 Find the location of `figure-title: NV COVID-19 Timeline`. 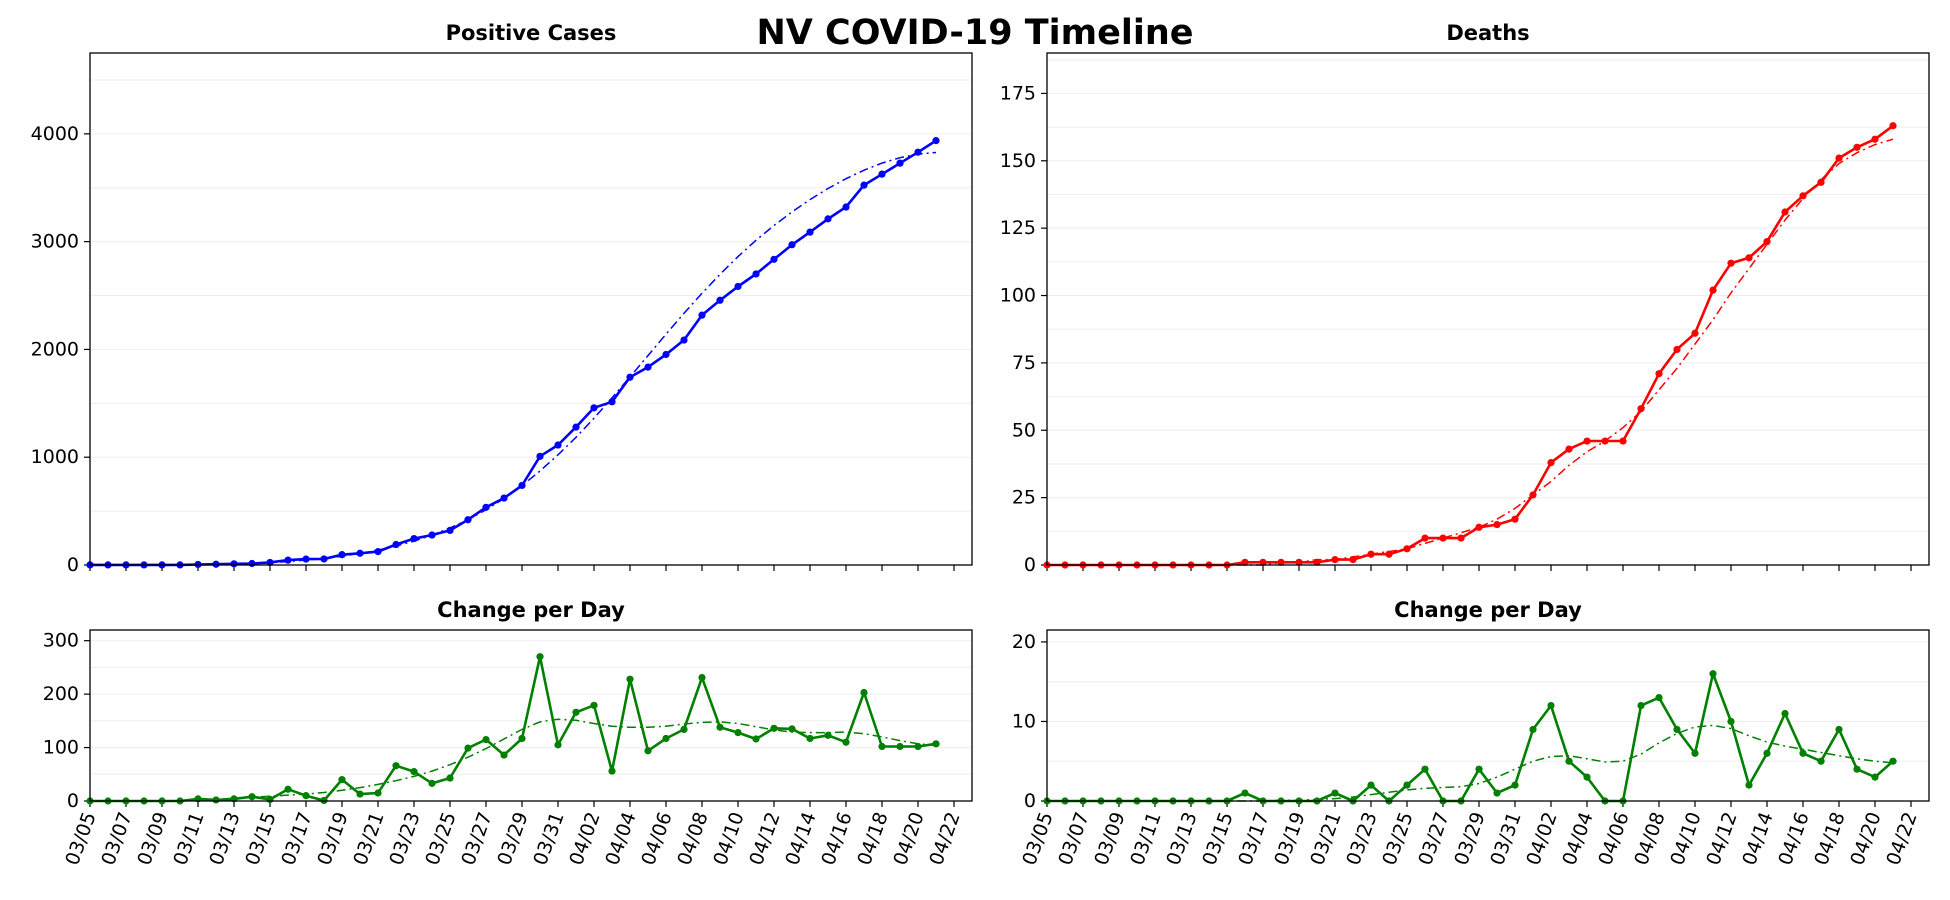

figure-title: NV COVID-19 Timeline is located at coordinates (974, 33).